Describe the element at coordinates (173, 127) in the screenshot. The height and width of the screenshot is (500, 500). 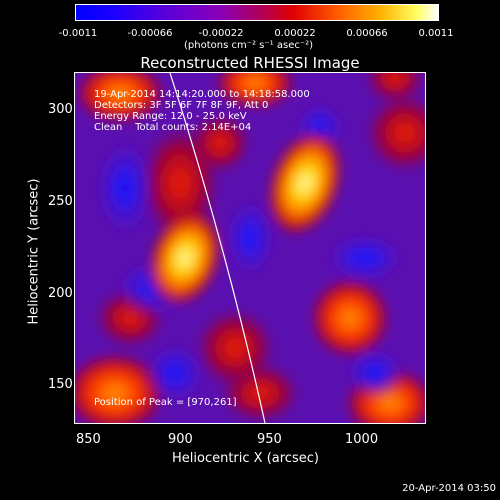
I see `annotation-clean: Clean Total counts: 2.14E+04` at that location.